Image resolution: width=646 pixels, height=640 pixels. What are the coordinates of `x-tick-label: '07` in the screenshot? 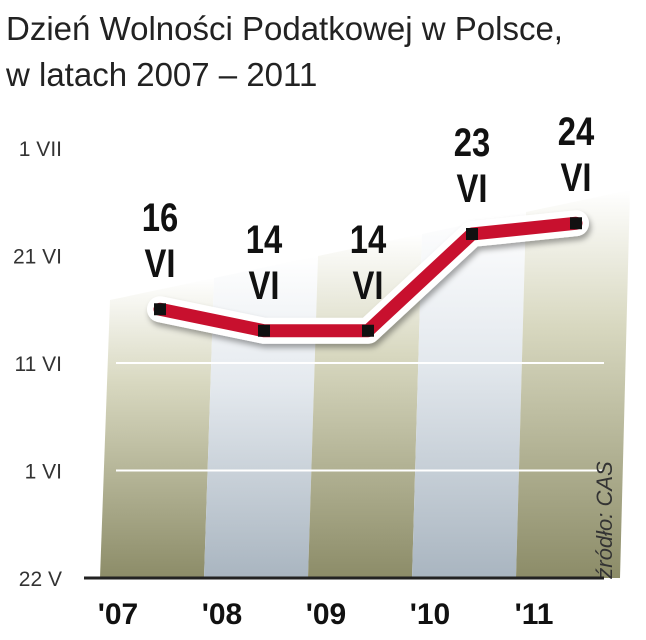 It's located at (118, 614).